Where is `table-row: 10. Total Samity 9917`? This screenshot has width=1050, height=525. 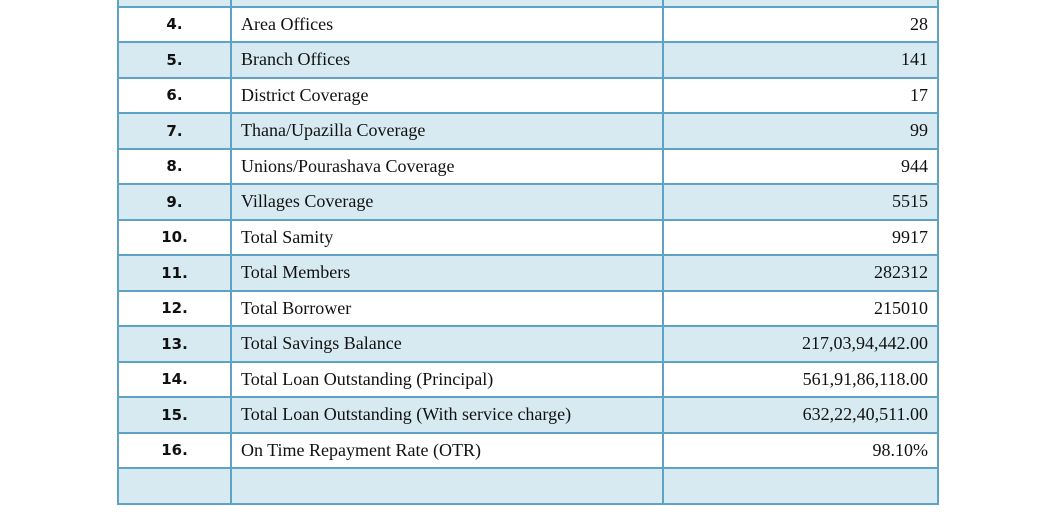 table-row: 10. Total Samity 9917 is located at coordinates (528, 237).